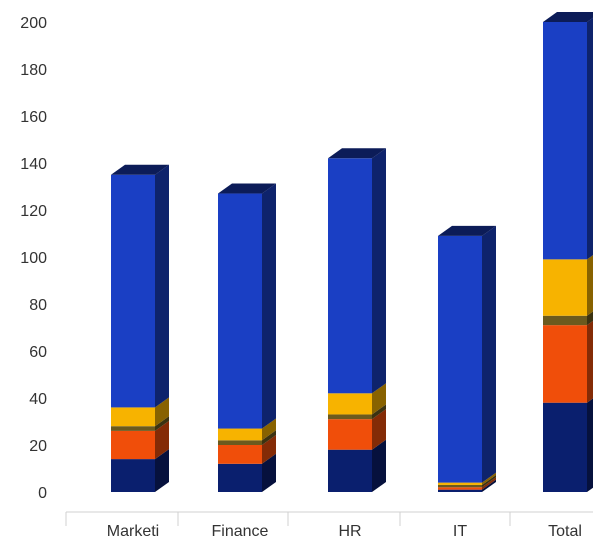 The width and height of the screenshot is (593, 539). What do you see at coordinates (33, 70) in the screenshot?
I see `y-tick-label: 180` at bounding box center [33, 70].